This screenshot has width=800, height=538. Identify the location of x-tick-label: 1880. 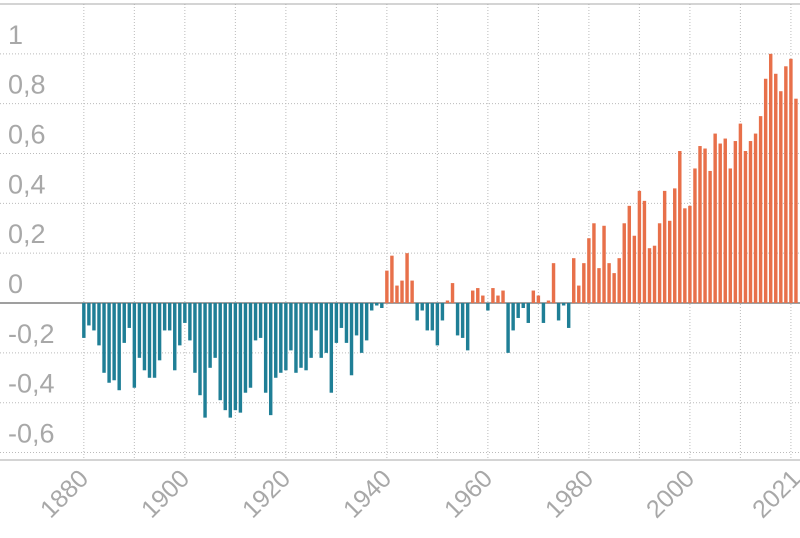
(64, 493).